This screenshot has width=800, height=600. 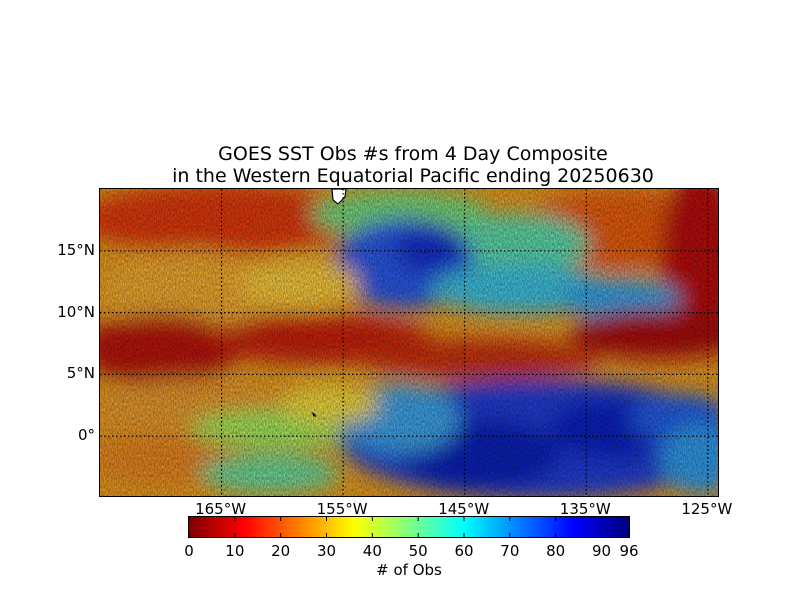 I want to click on latitude-label: 10°N, so click(x=76, y=311).